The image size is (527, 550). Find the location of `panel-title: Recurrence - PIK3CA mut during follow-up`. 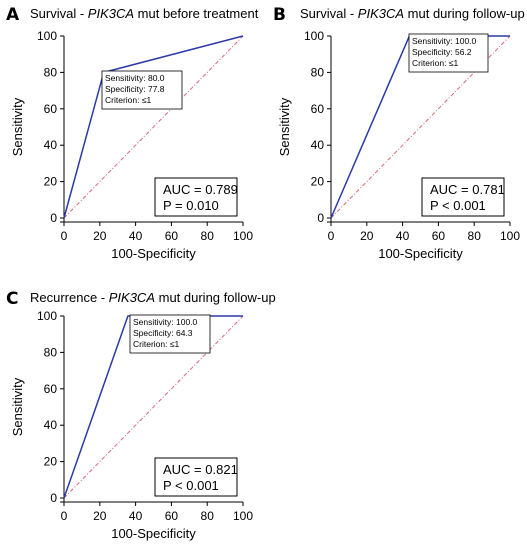

panel-title: Recurrence - PIK3CA mut during follow-up is located at coordinates (153, 297).